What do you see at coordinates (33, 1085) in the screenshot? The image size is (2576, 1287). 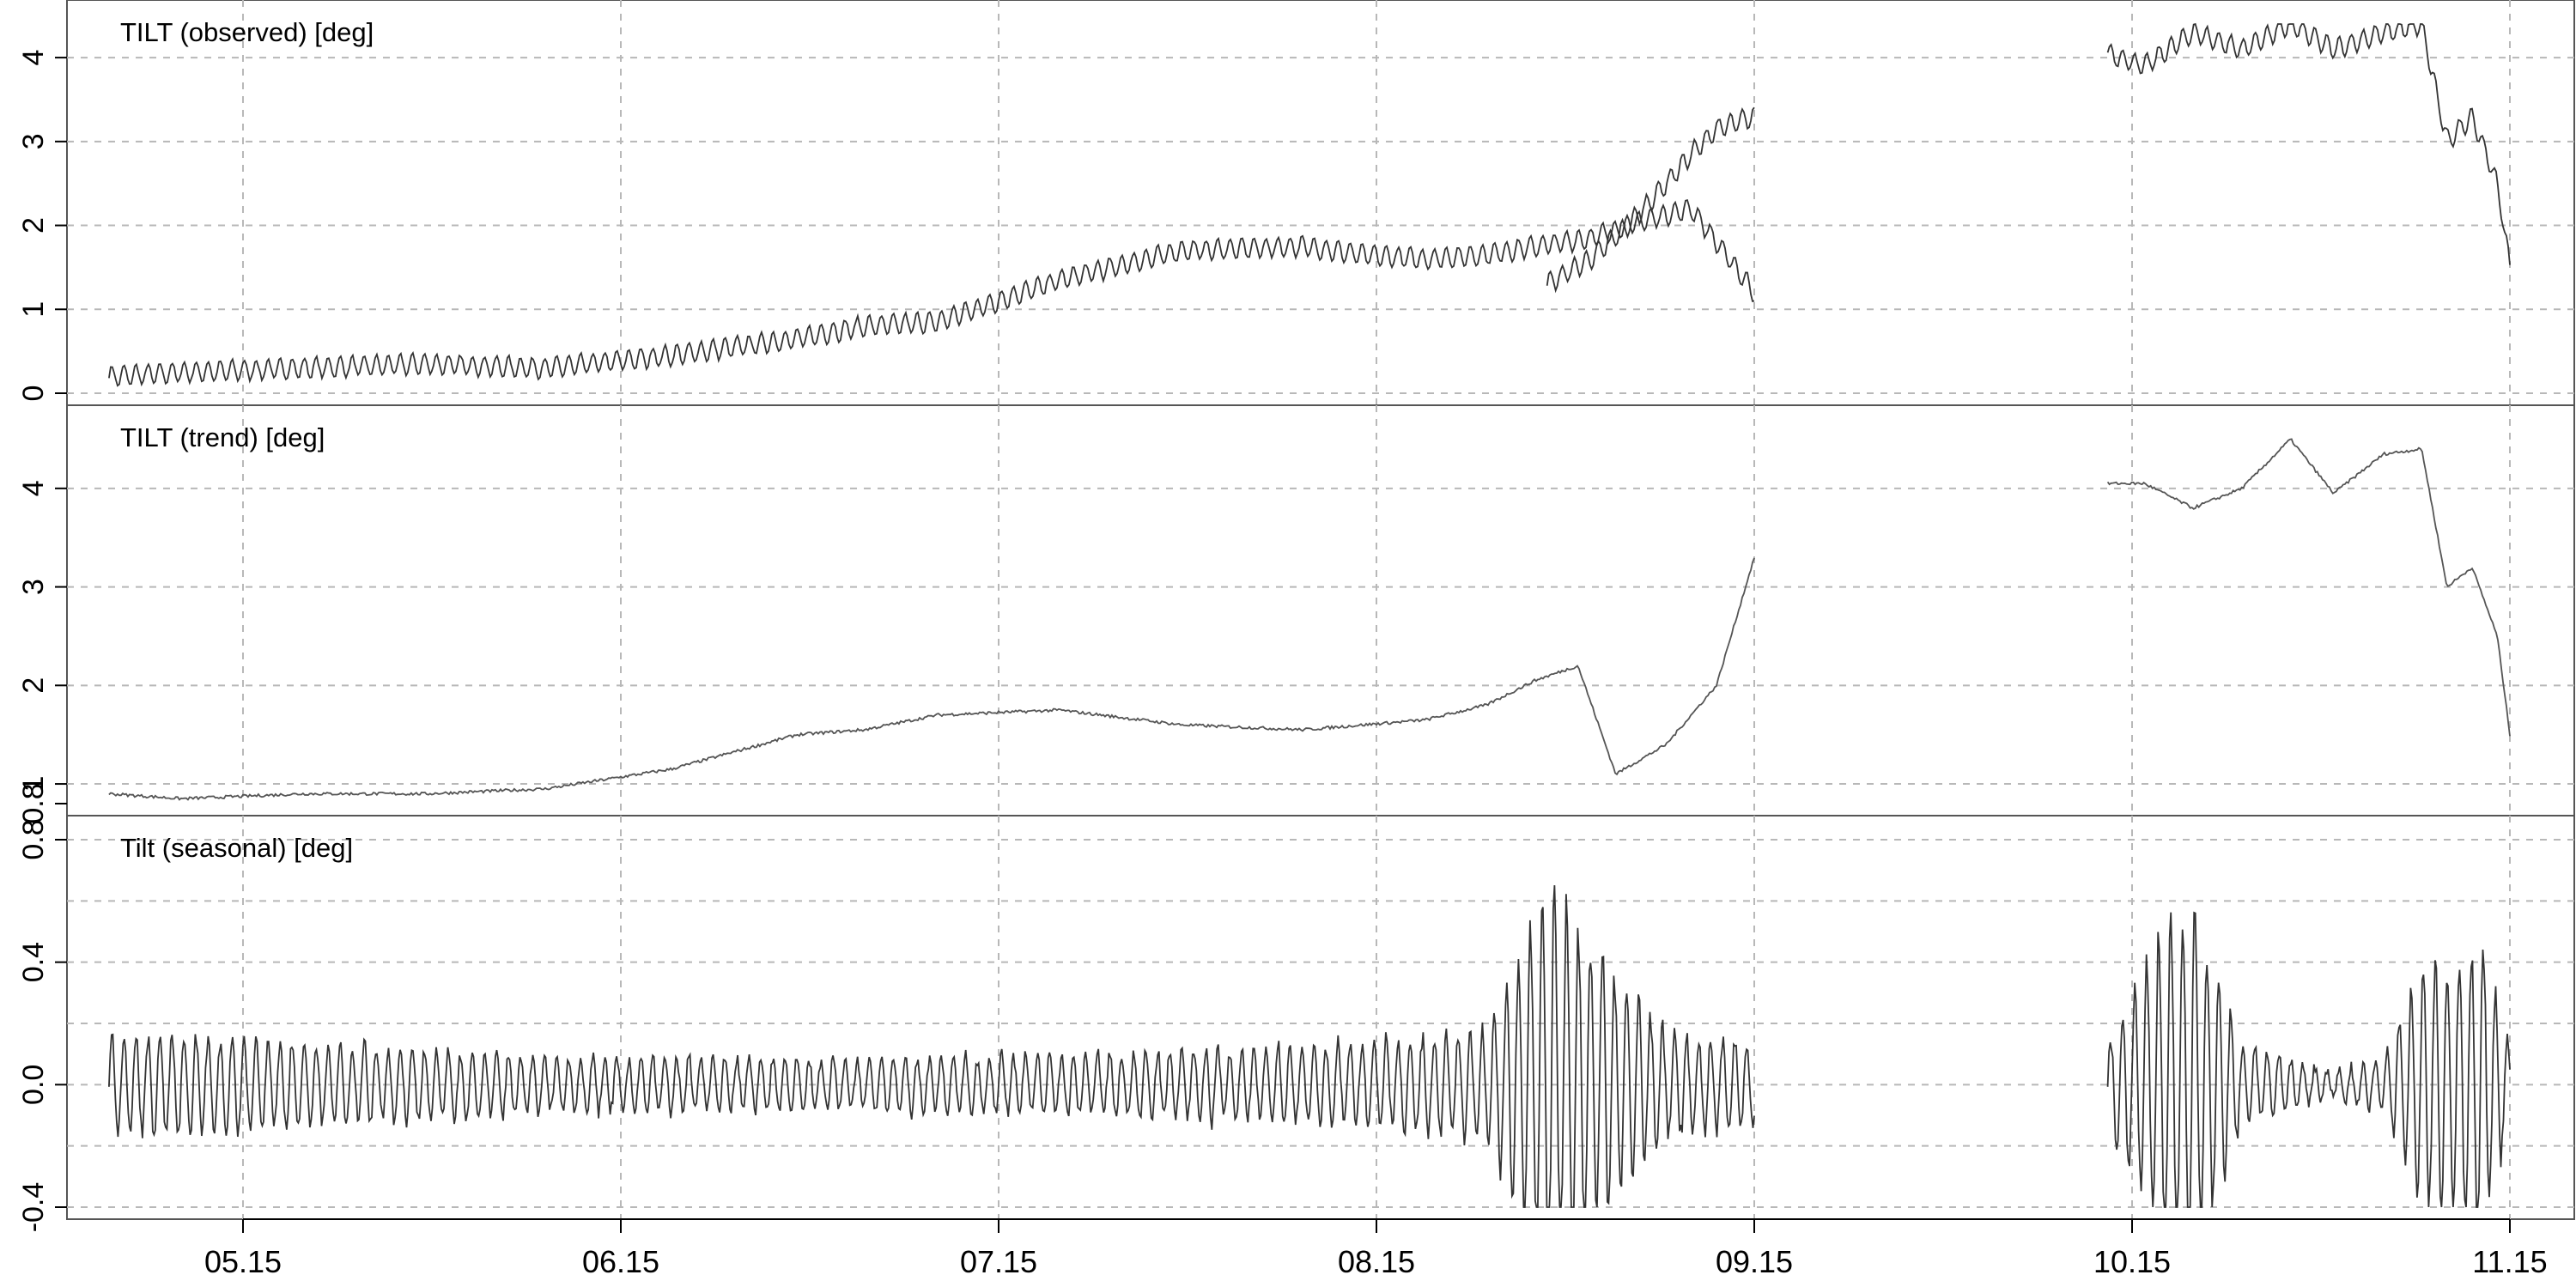 I see `y-tick-label: 0.0` at bounding box center [33, 1085].